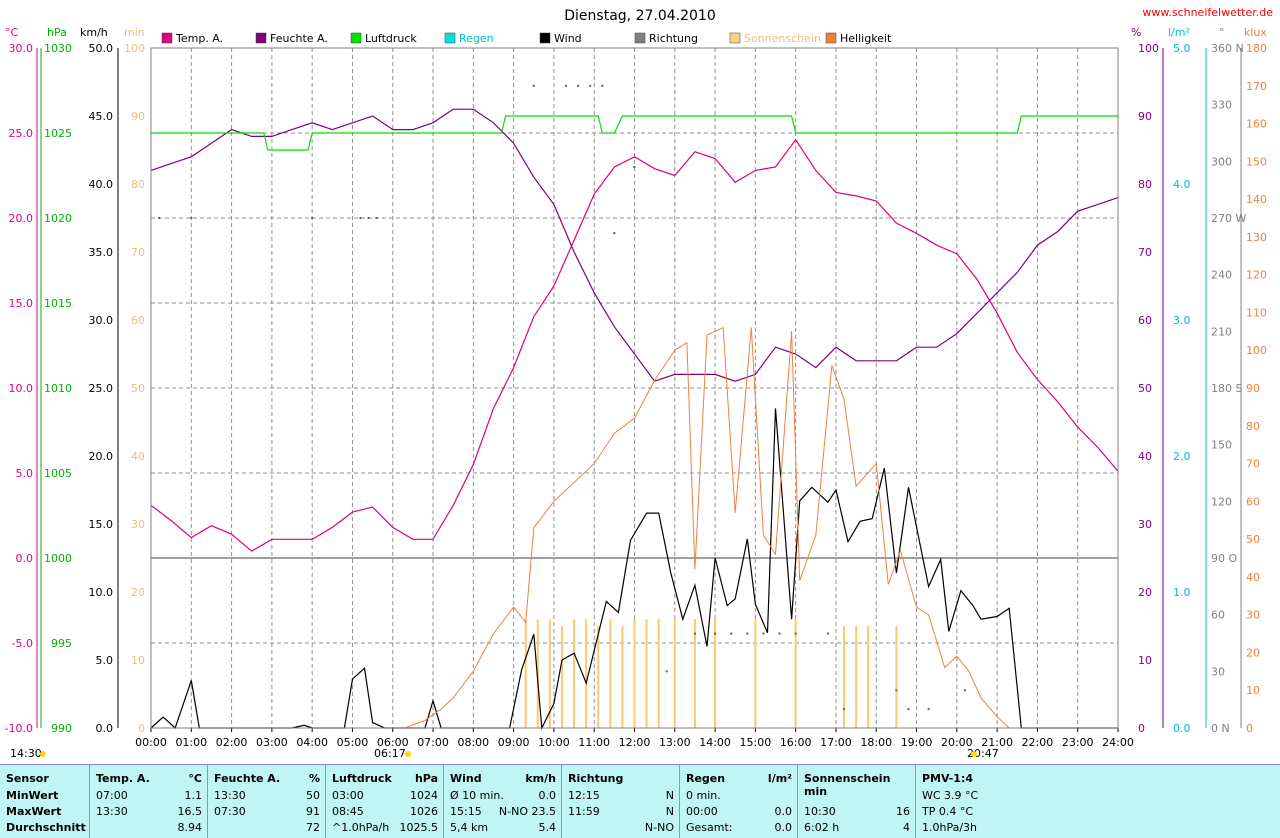 This screenshot has height=838, width=1280. Describe the element at coordinates (857, 829) in the screenshot. I see `table-row: 6:02 h 4` at that location.